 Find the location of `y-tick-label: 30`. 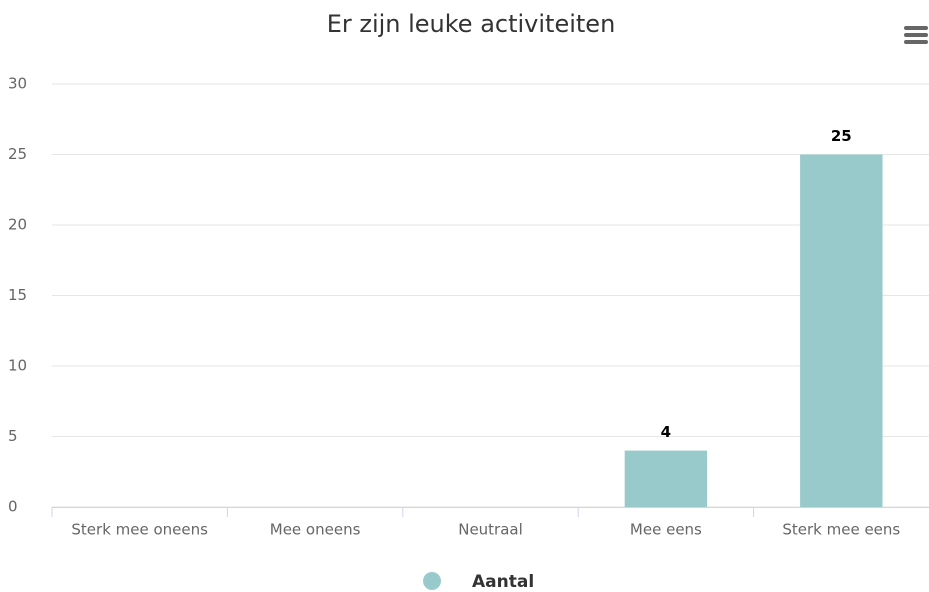

y-tick-label: 30 is located at coordinates (17, 84).